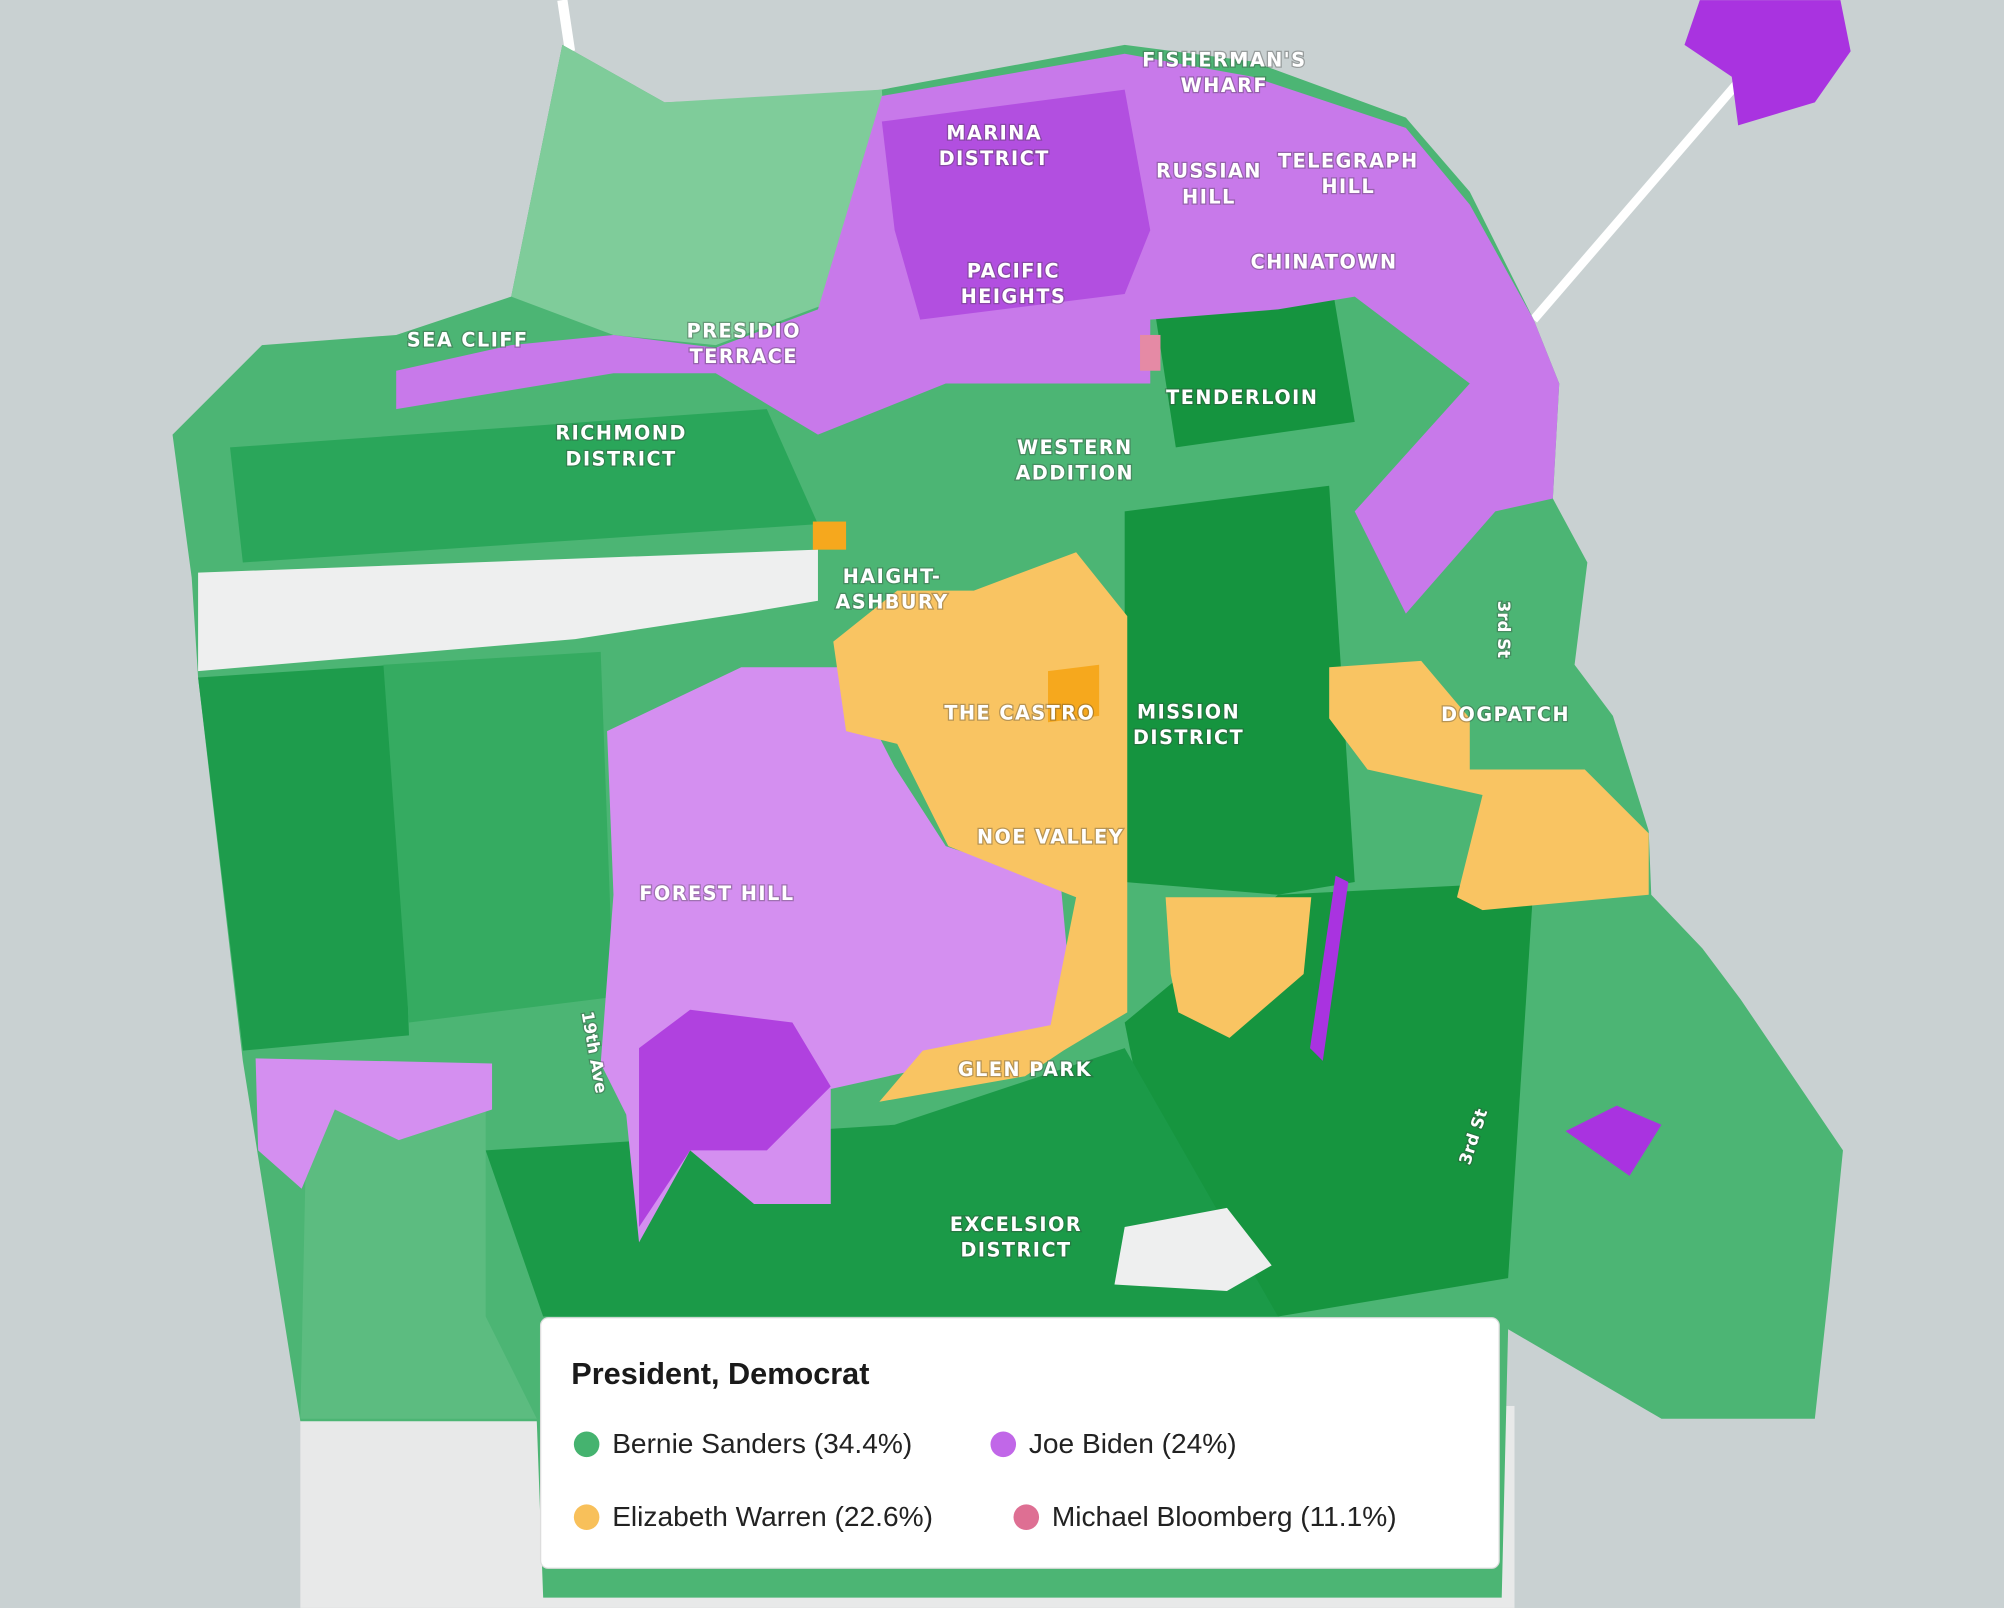  What do you see at coordinates (524, 486) in the screenshot?
I see `richmond` at bounding box center [524, 486].